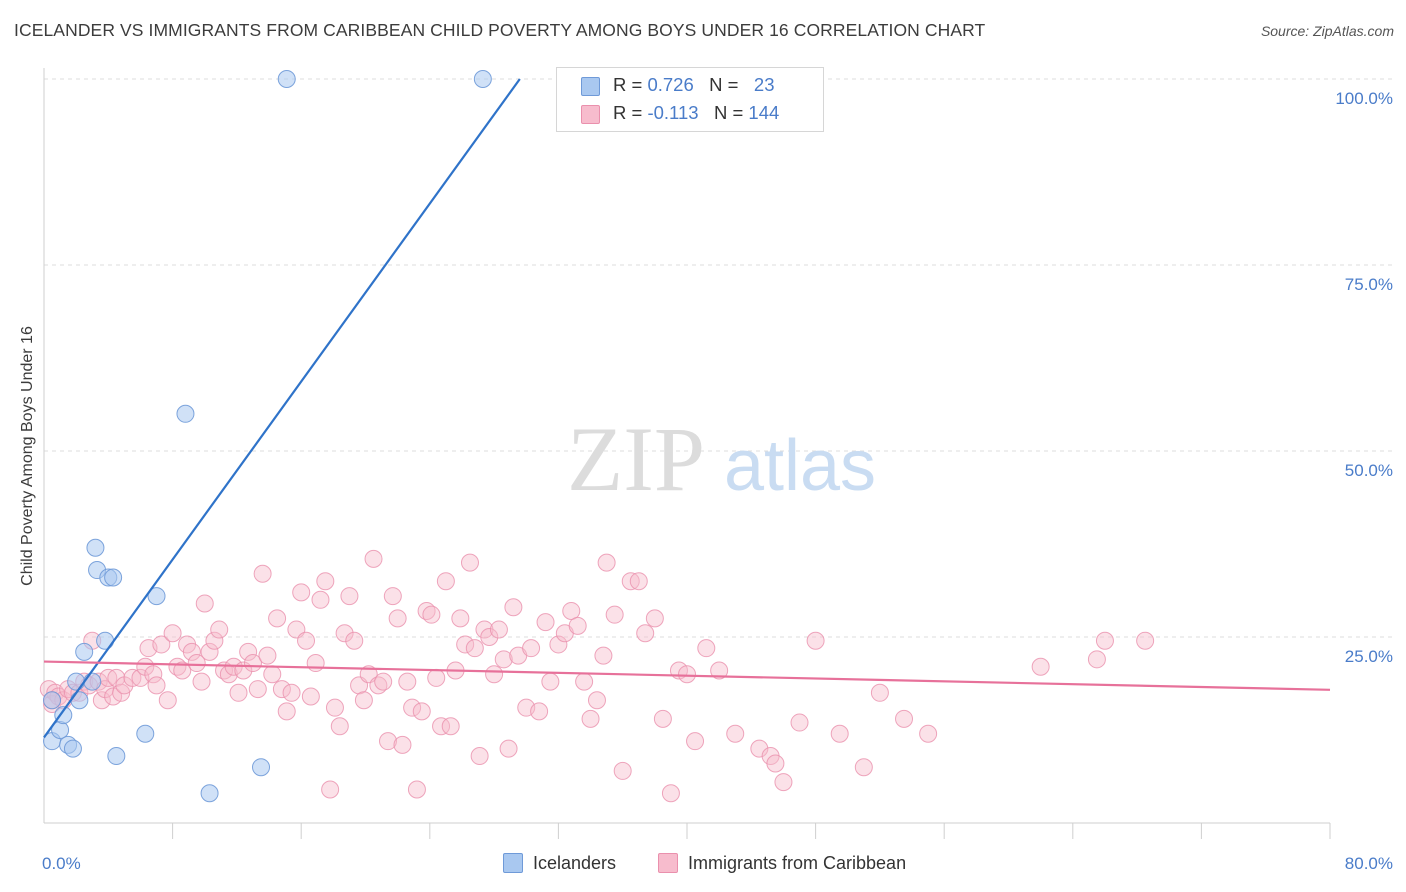  Describe the element at coordinates (690, 99) in the screenshot. I see `stats-legend: R = 0.726 N = 23 R = -0.113 N = 144` at that location.